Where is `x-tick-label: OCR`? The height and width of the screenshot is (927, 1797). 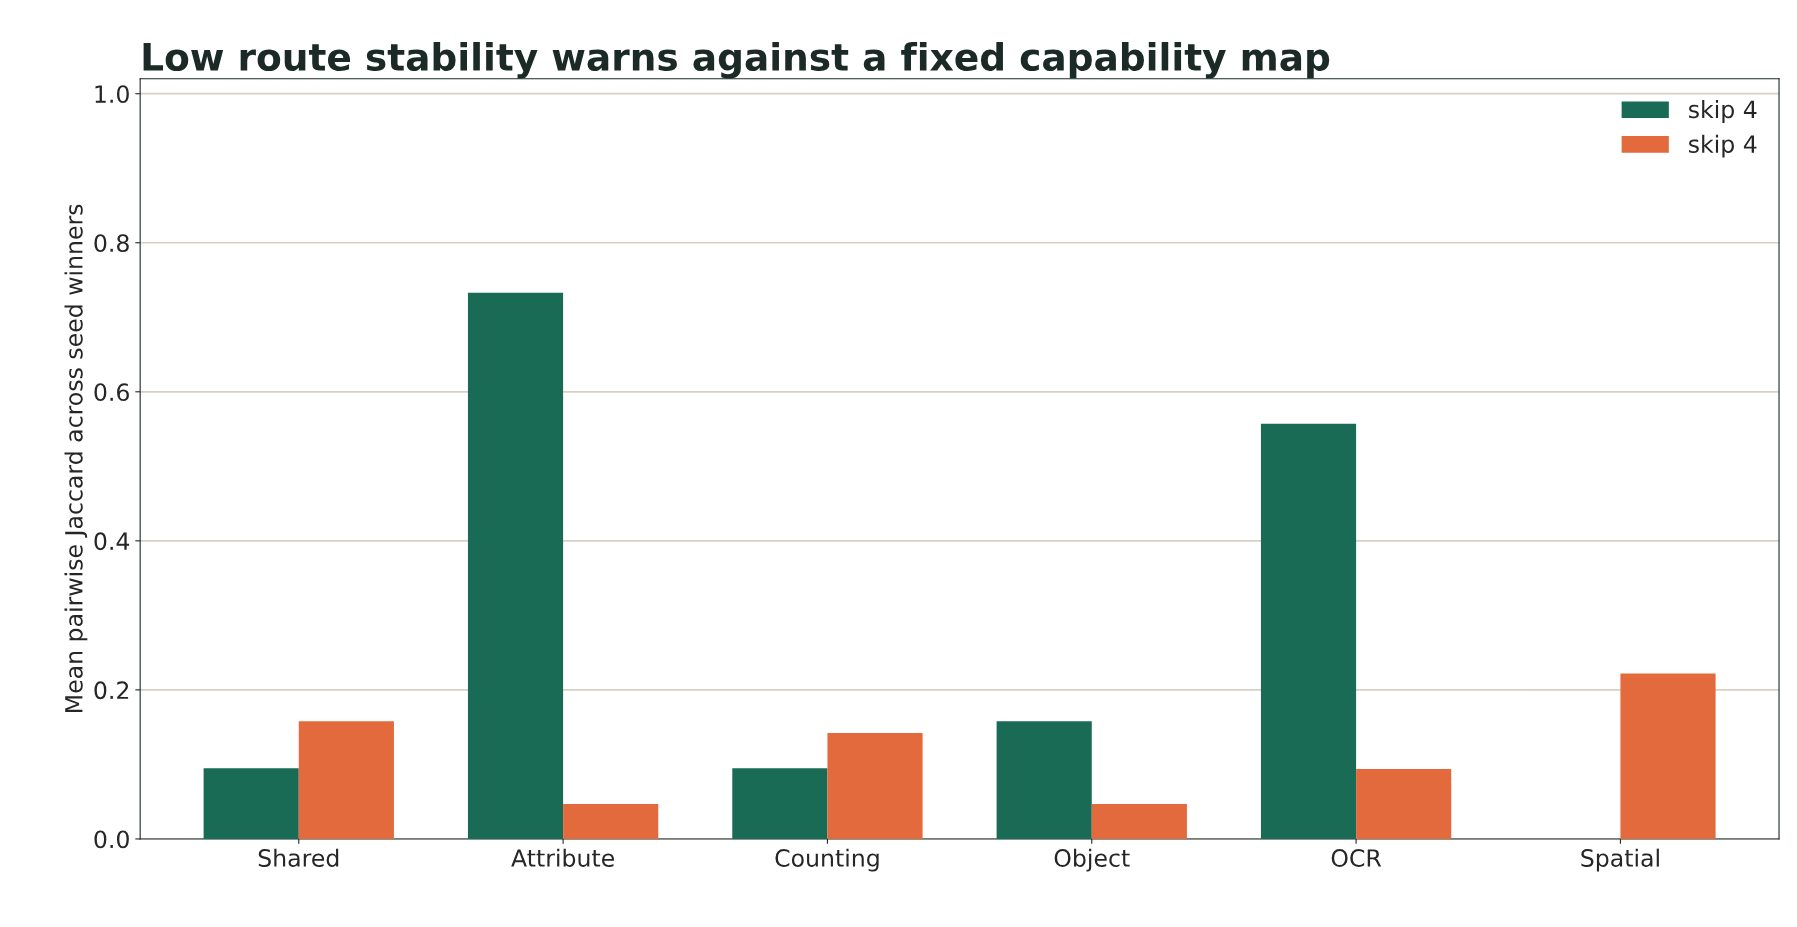 x-tick-label: OCR is located at coordinates (1356, 858).